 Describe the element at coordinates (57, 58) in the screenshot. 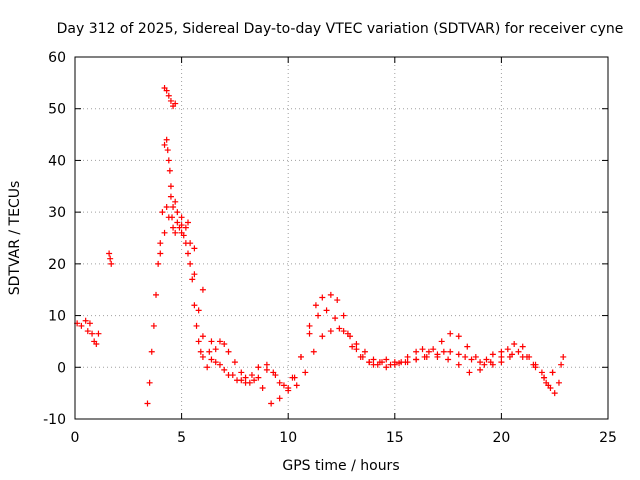

I see `y-tick-label: 60` at that location.